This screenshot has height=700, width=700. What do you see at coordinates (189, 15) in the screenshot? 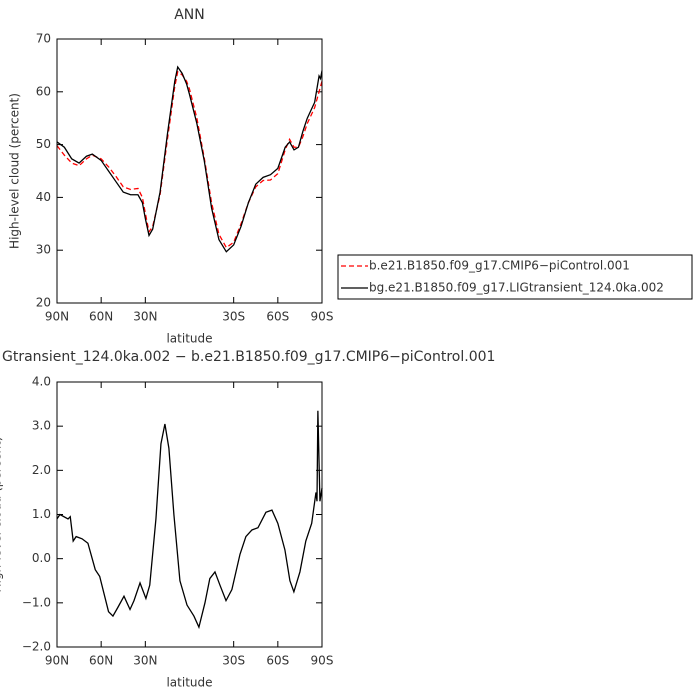
I see `chart-title: ANN` at bounding box center [189, 15].